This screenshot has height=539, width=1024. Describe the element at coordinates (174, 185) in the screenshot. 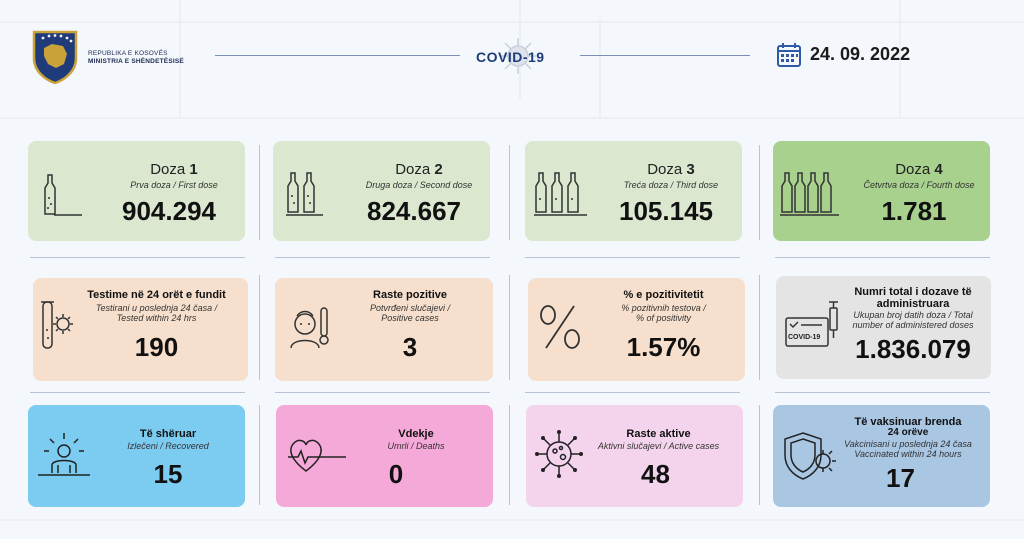

I see `dose-1-subtitle: Prva doza / First dose` at that location.